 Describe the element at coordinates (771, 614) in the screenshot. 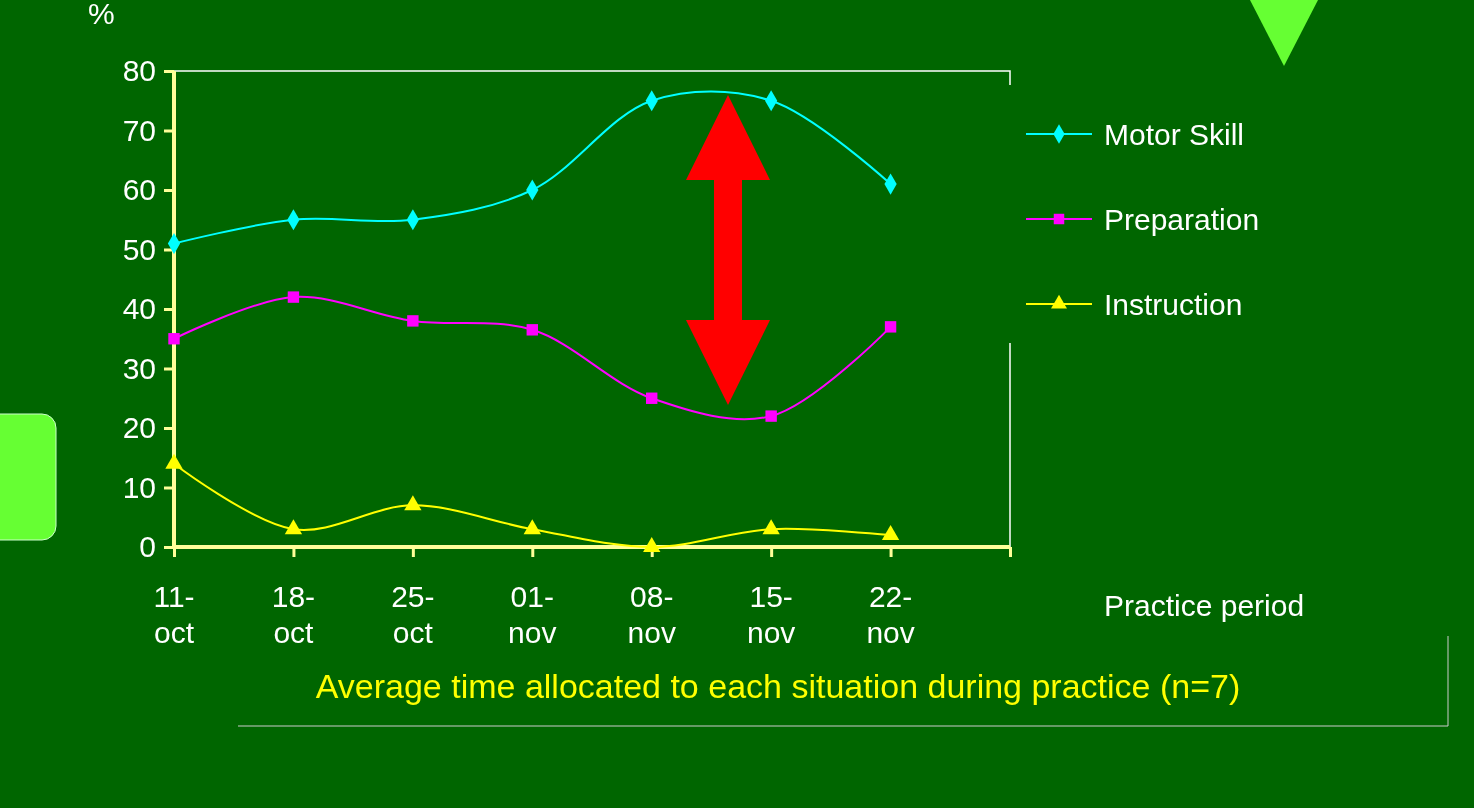

I see `x-tick-label: 15-nov` at that location.